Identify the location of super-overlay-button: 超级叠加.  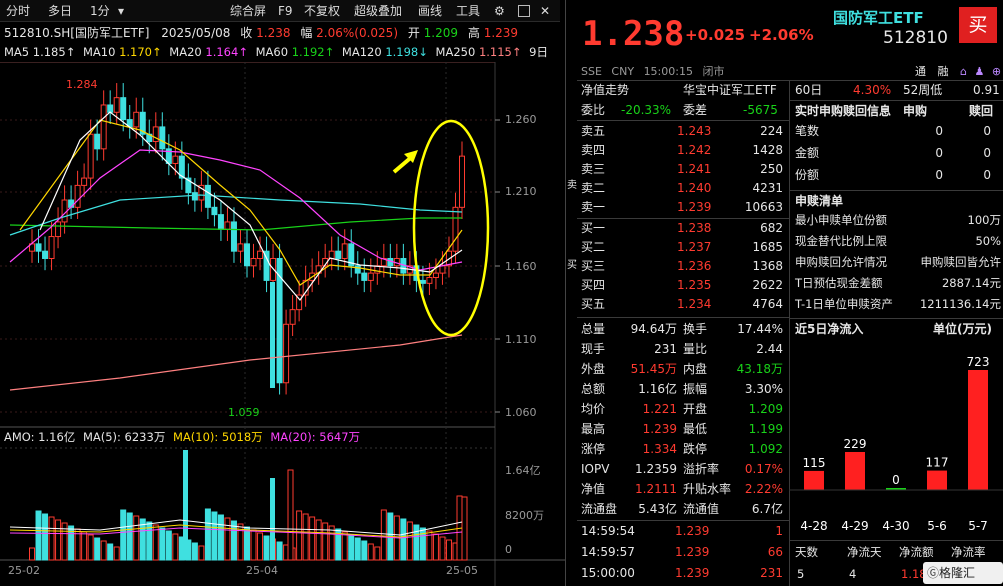
(378, 11).